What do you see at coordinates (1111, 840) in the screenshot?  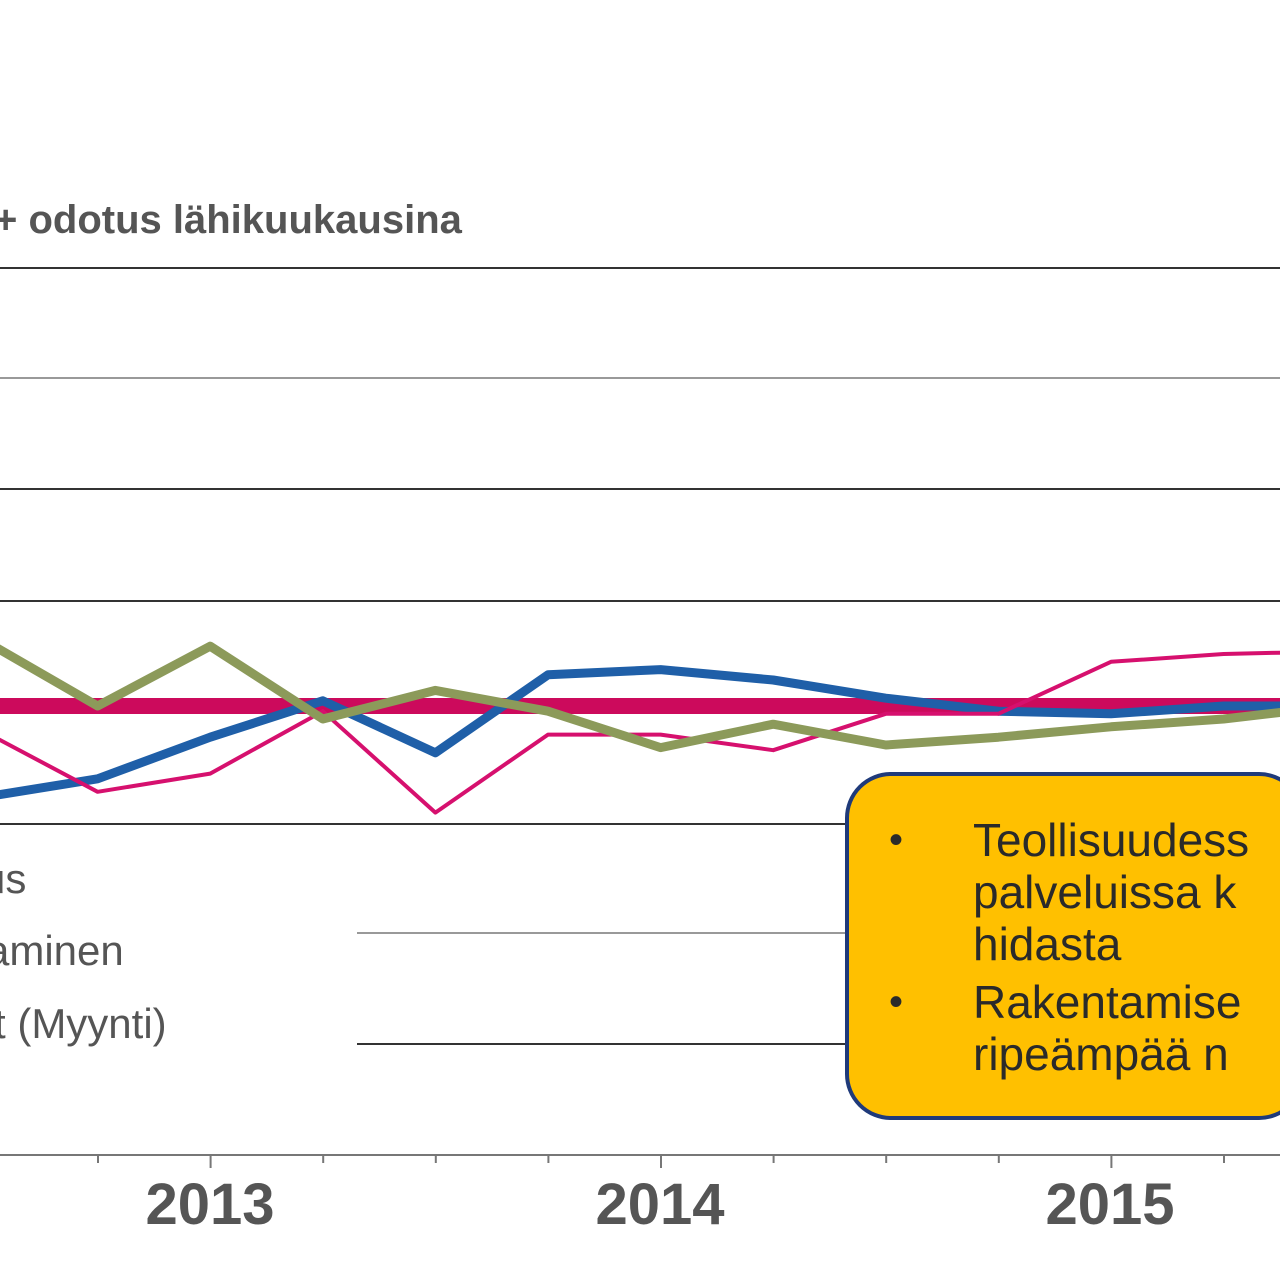 I see `callout-line: Teollisuudess` at bounding box center [1111, 840].